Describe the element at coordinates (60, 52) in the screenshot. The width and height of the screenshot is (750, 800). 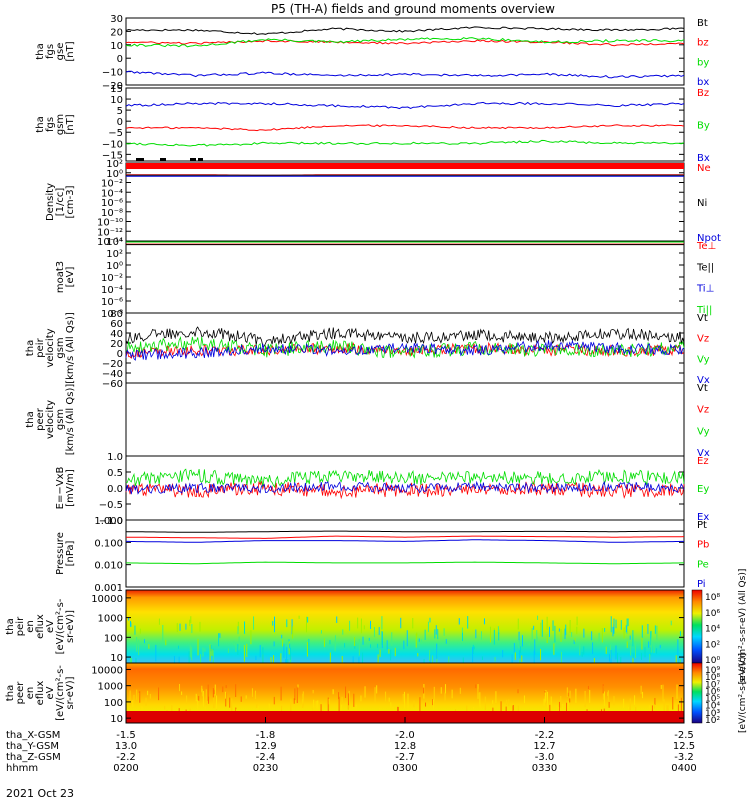
I see `y-axis-label-line: gse` at that location.